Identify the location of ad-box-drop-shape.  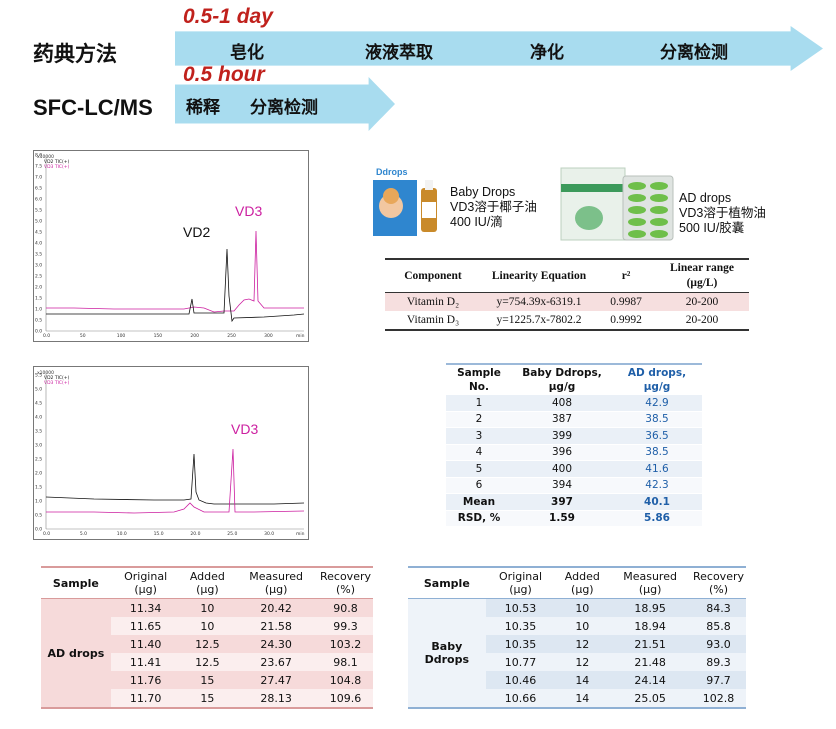
(589, 218).